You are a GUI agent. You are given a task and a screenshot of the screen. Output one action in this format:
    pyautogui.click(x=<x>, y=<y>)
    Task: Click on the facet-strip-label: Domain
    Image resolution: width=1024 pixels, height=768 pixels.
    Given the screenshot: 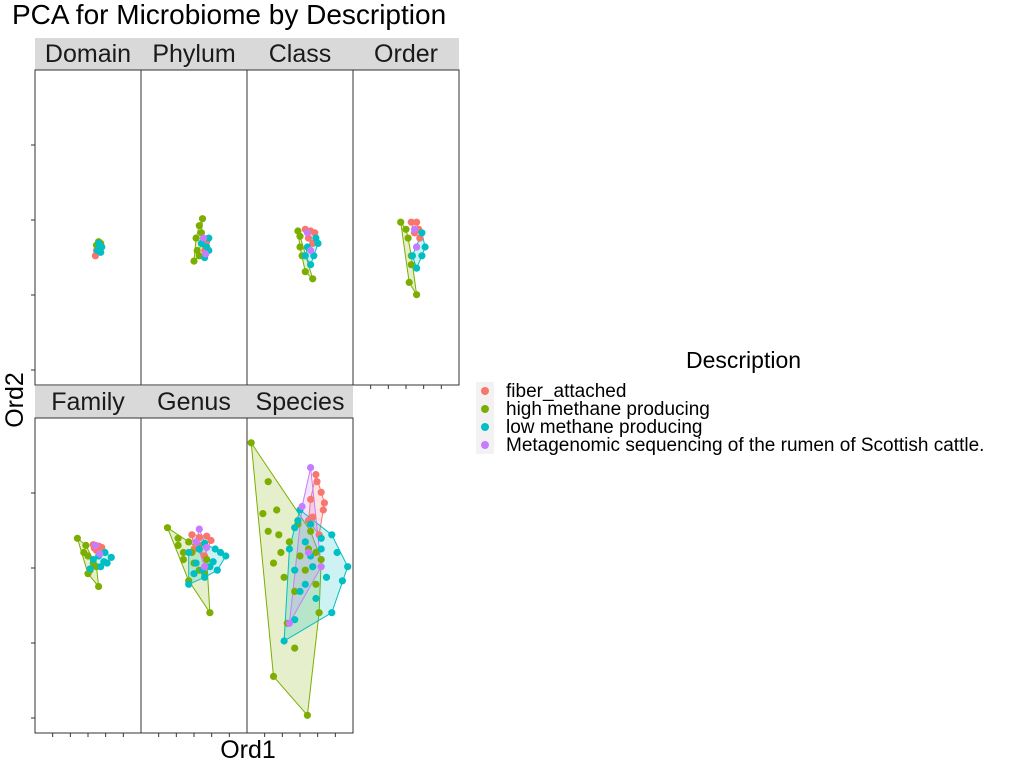 What is the action you would take?
    pyautogui.click(x=88, y=54)
    